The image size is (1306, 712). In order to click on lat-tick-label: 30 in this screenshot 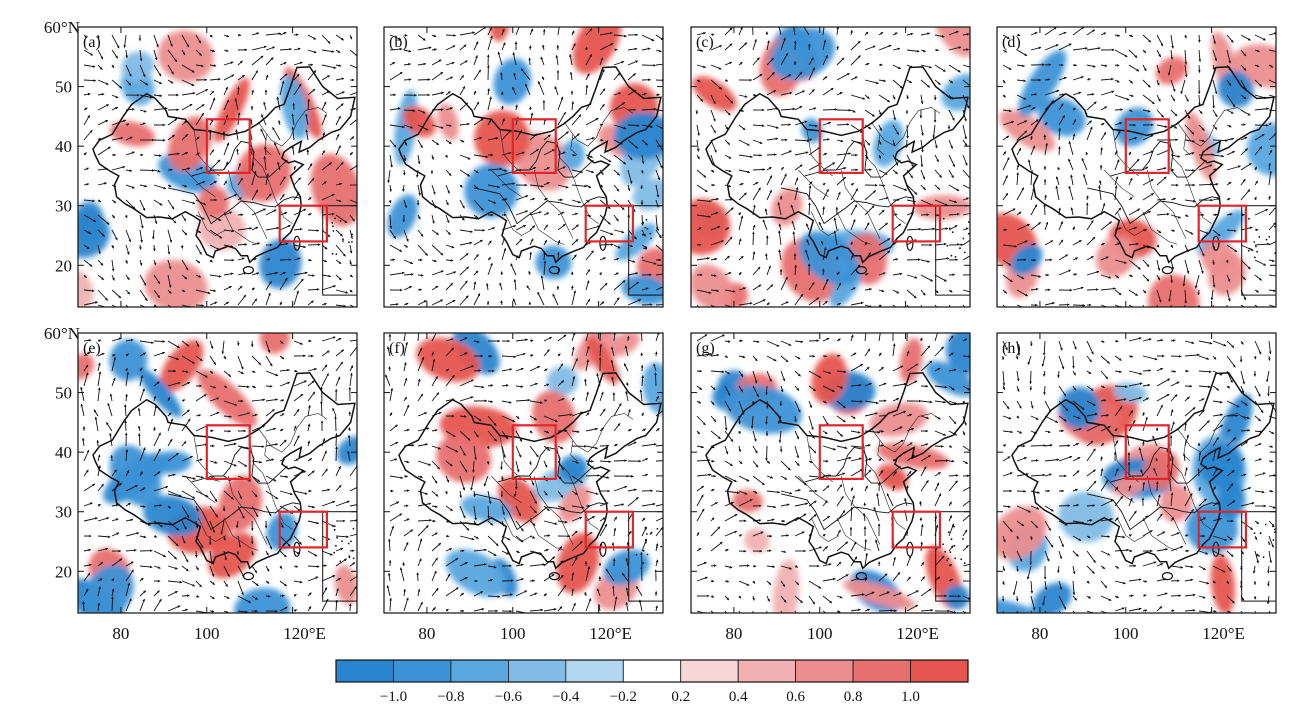, I will do `click(63, 206)`.